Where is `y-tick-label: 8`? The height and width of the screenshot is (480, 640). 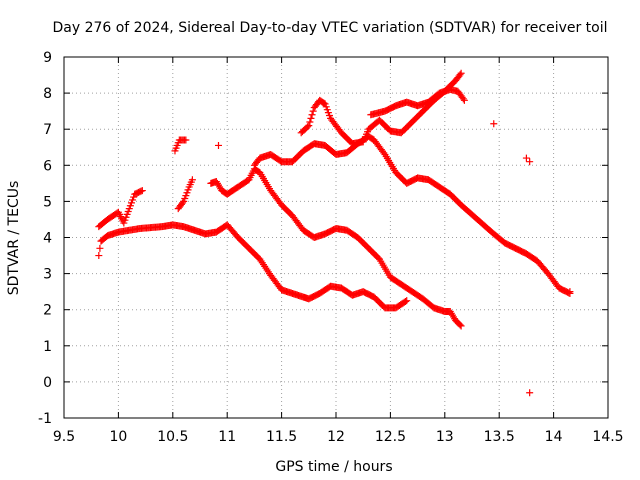 y-tick-label: 8 is located at coordinates (47, 94).